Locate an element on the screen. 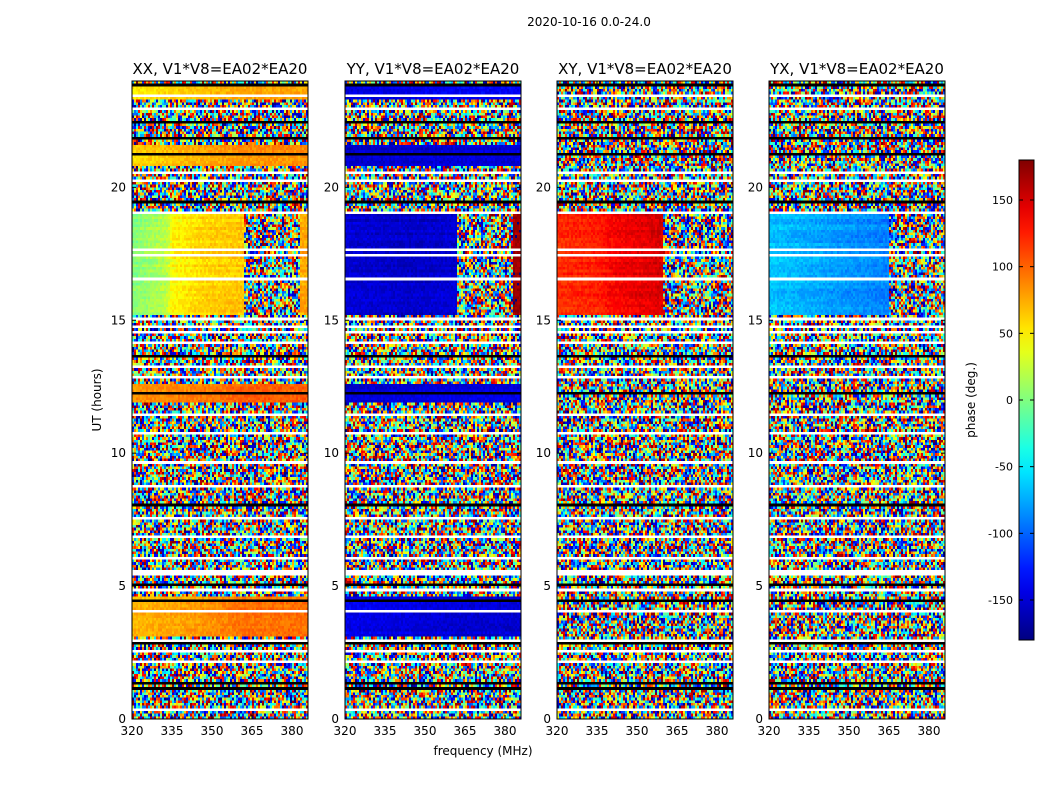 The height and width of the screenshot is (800, 1050). panel-title: YY, V1*V8=EA02*EA20 is located at coordinates (433, 69).